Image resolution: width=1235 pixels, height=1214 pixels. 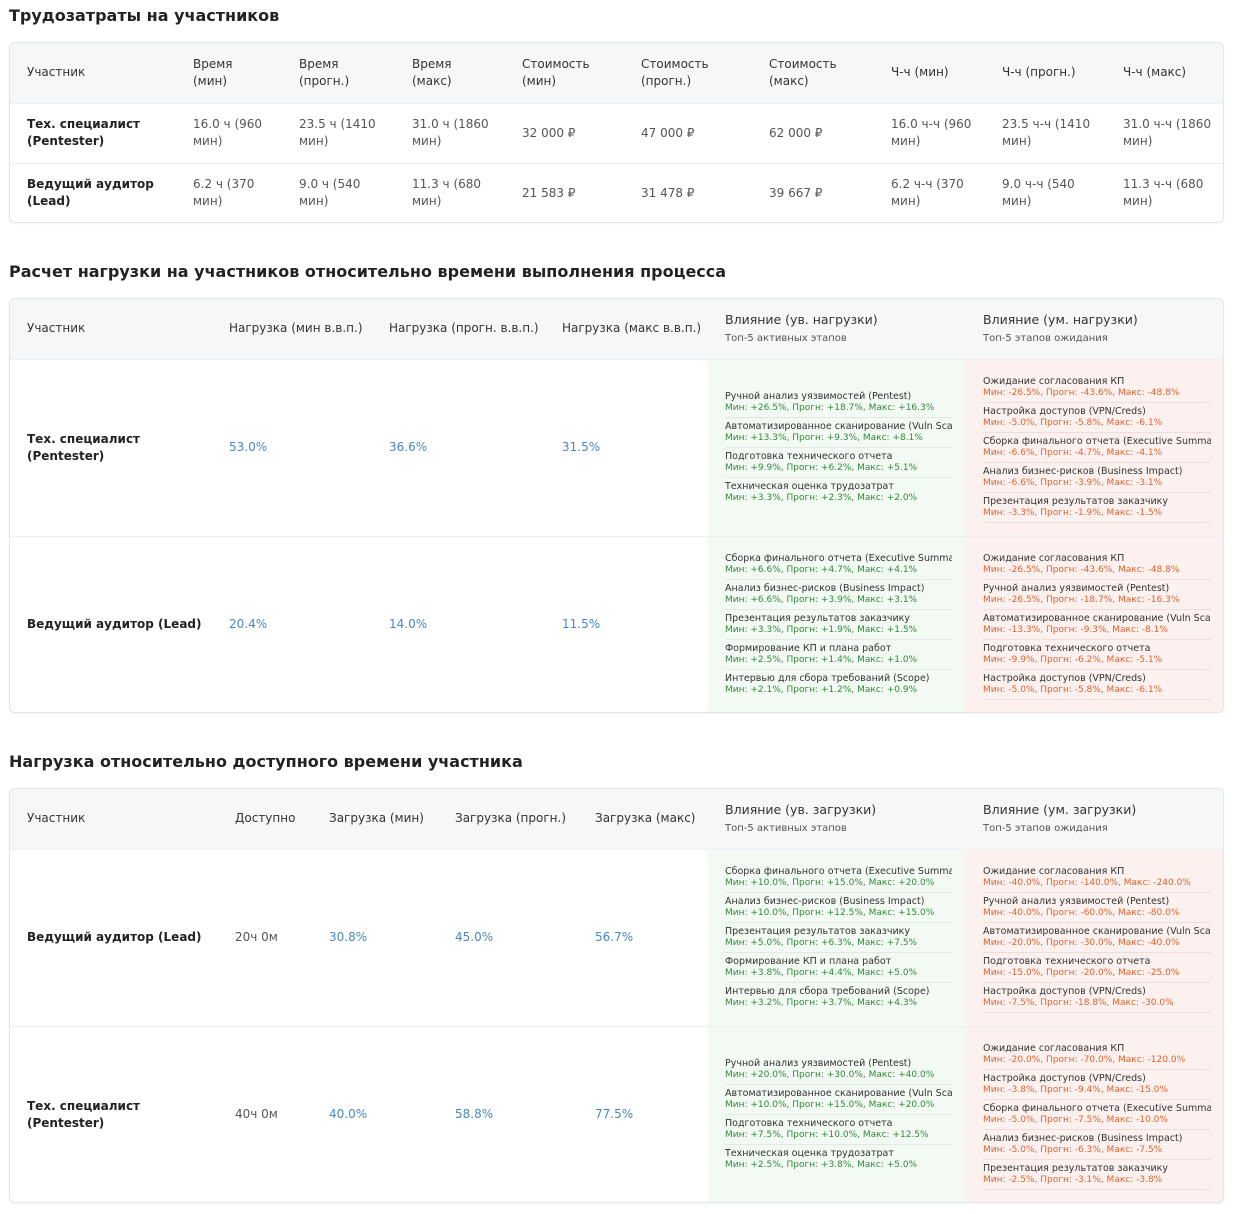 What do you see at coordinates (564, 192) in the screenshot?
I see `table-cell: 21 583 ₽` at bounding box center [564, 192].